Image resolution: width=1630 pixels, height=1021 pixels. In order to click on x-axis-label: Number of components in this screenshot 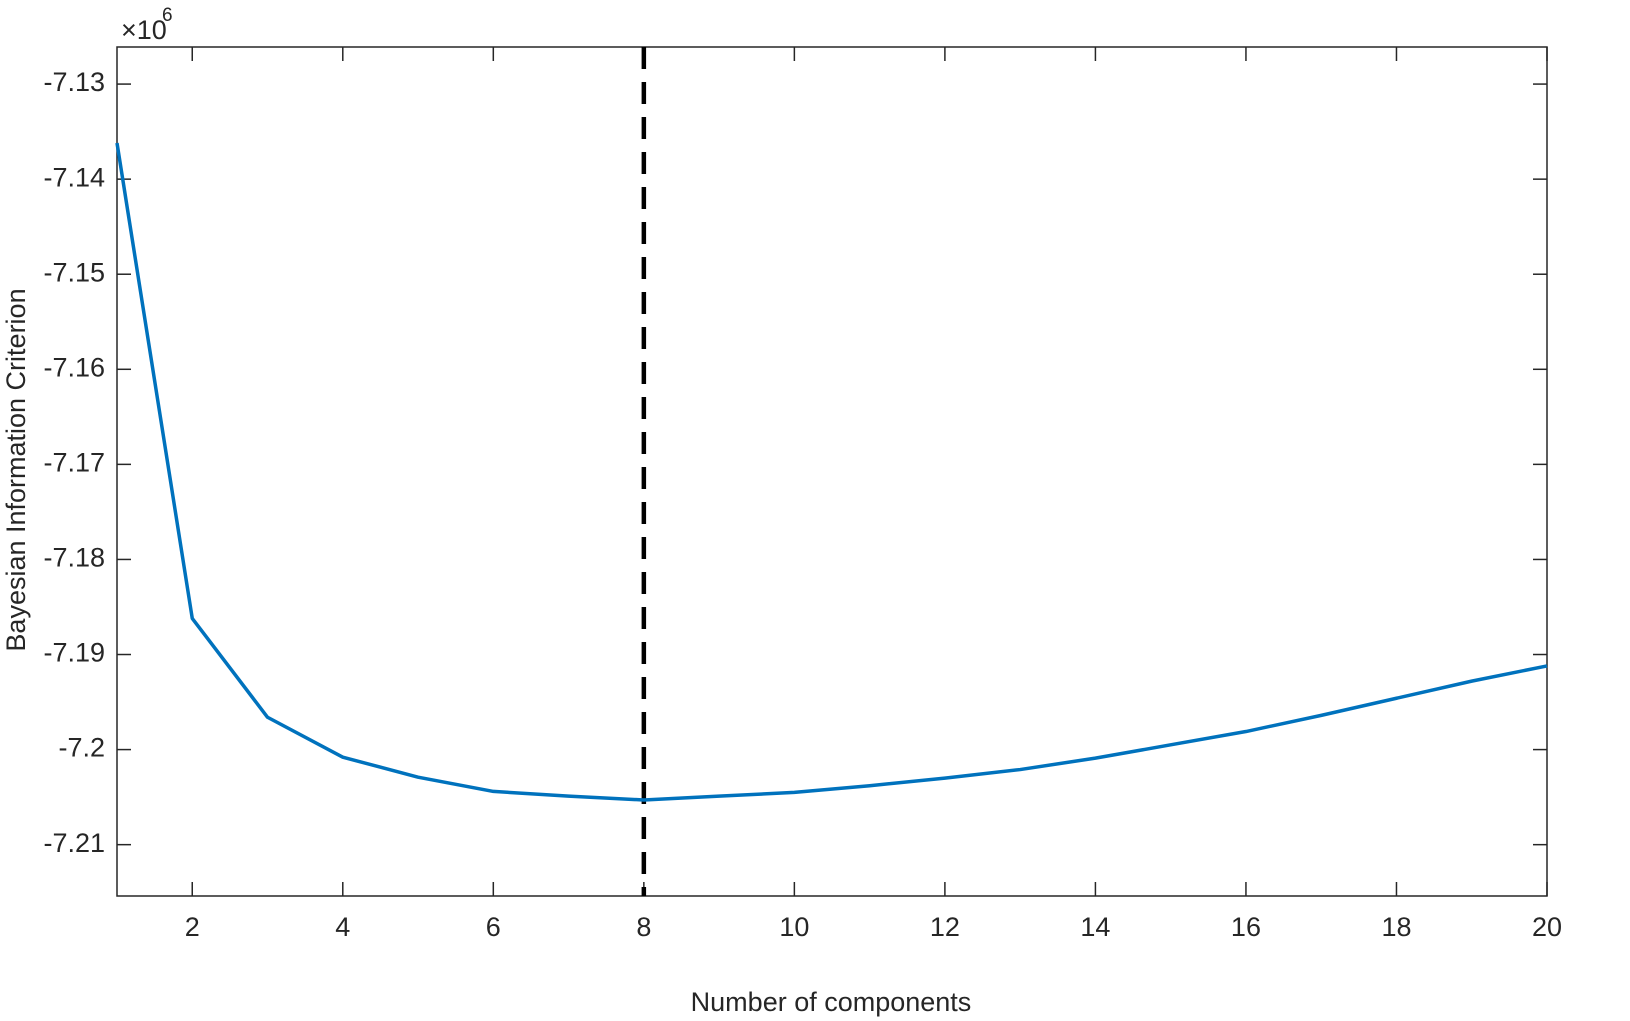, I will do `click(831, 1002)`.